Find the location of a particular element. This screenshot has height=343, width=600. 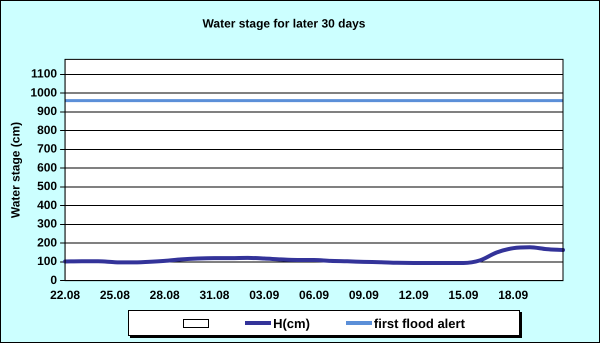

y-axis-title: Water stage (cm) is located at coordinates (15, 170).